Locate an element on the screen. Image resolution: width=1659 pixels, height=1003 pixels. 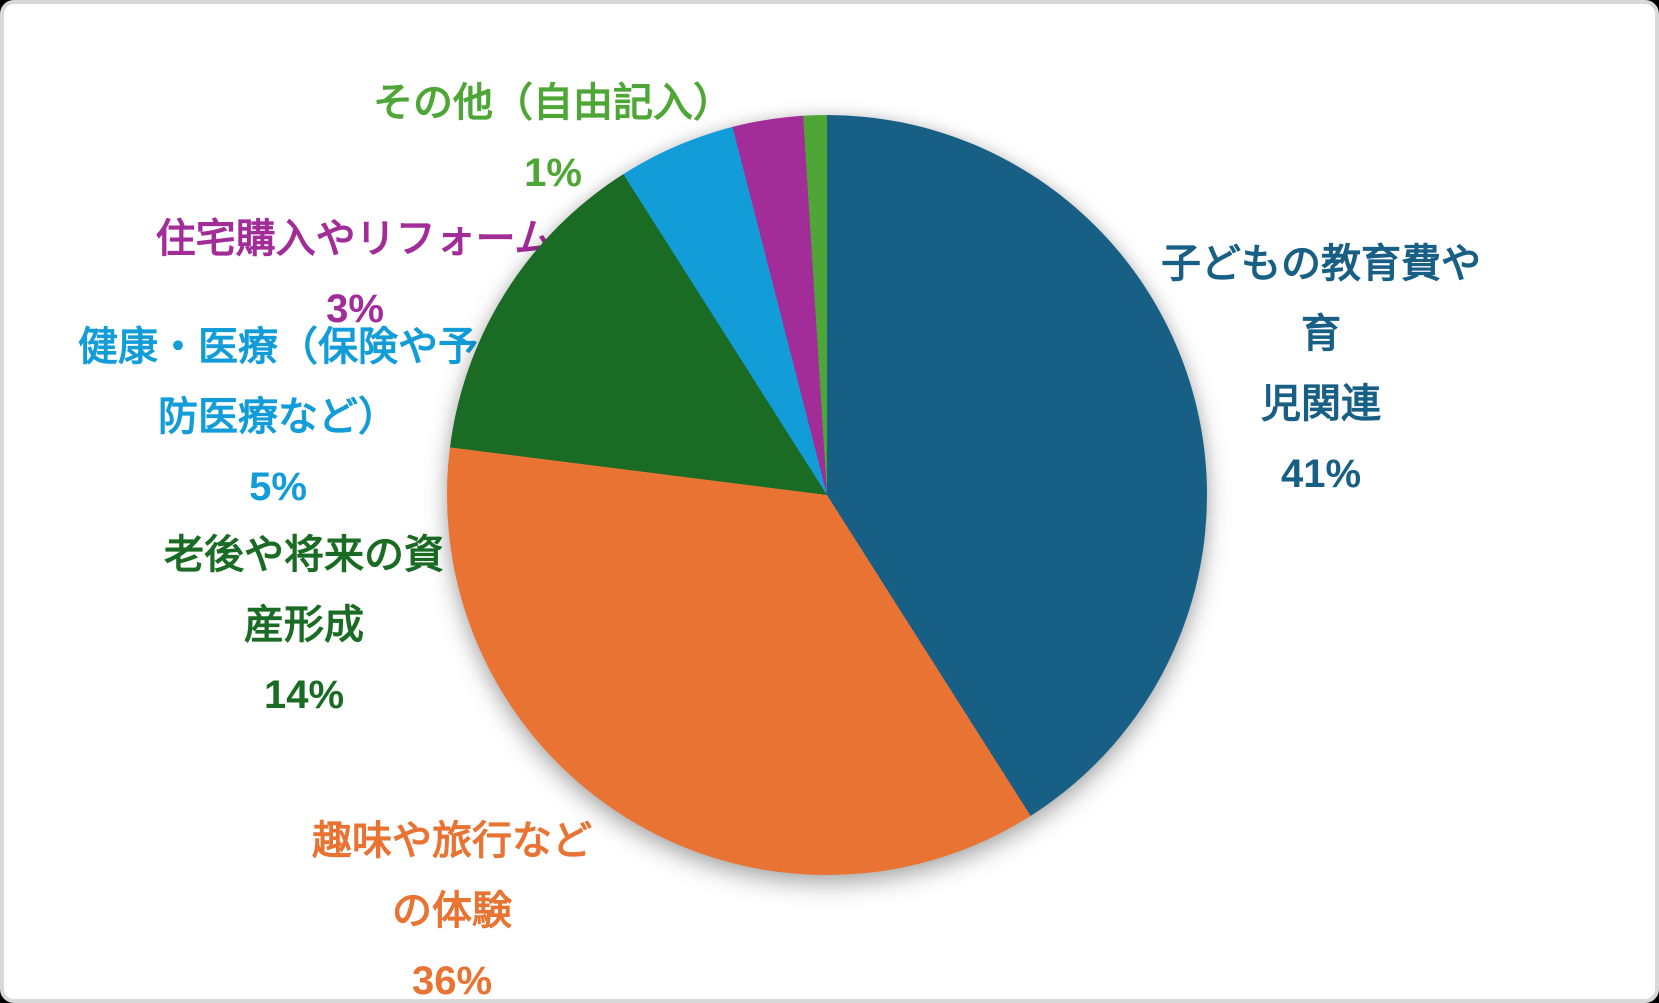
pie-slice-label-text: 老後や将来の資 産形成 is located at coordinates (304, 590).